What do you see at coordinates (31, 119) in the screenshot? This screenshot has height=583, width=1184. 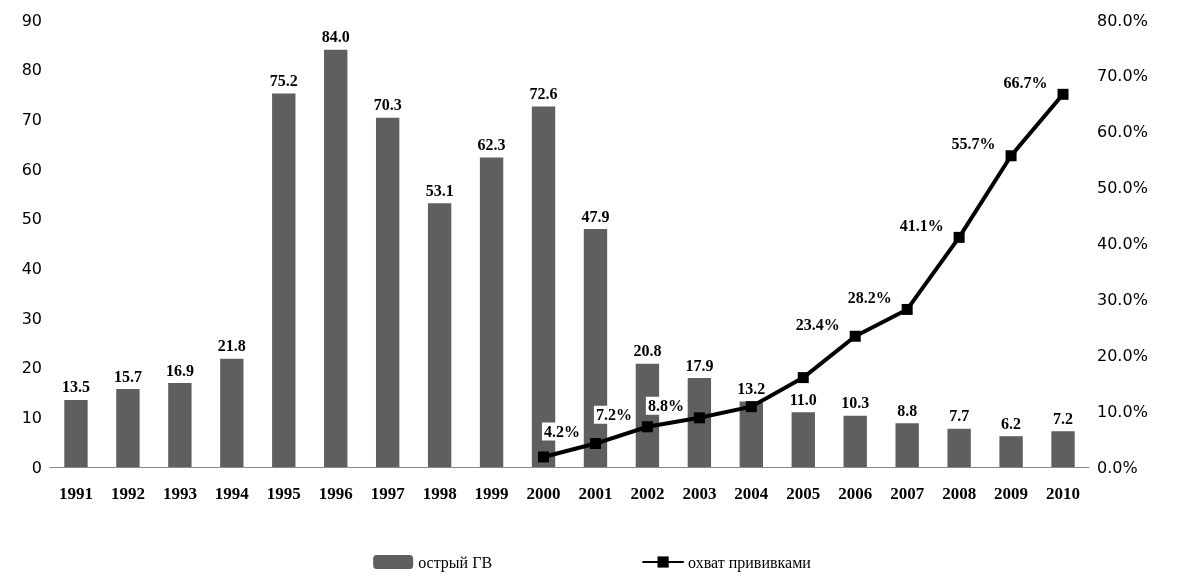 I see `y-tick-label: 70` at bounding box center [31, 119].